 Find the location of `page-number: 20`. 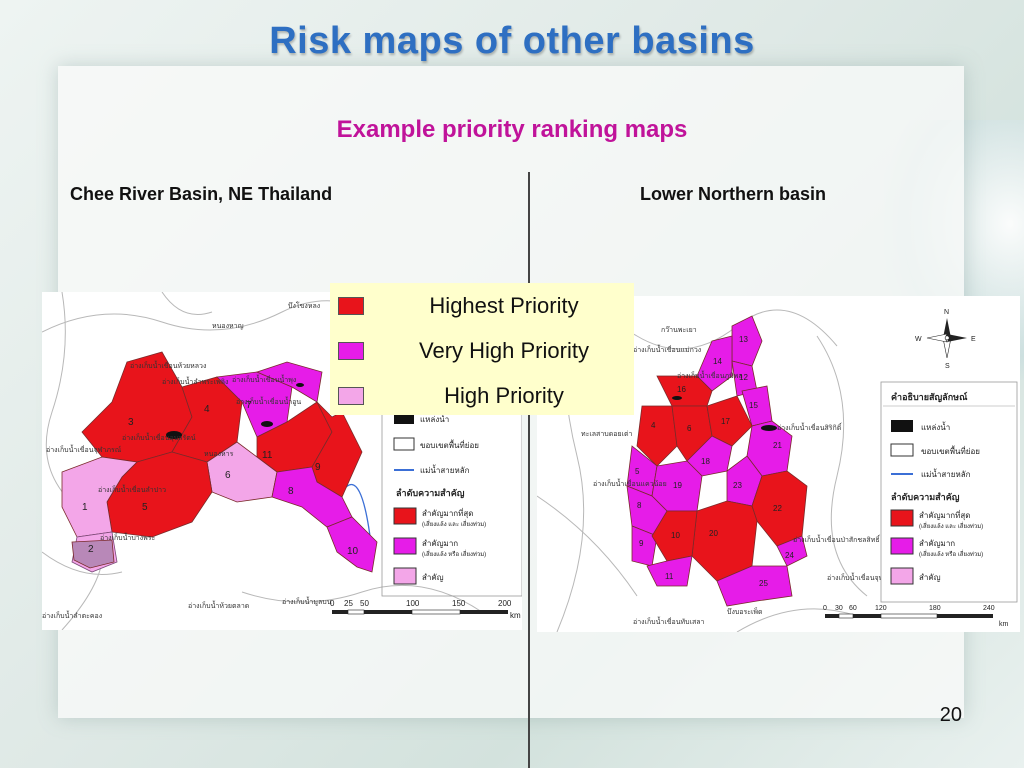

page-number: 20 is located at coordinates (950, 715).